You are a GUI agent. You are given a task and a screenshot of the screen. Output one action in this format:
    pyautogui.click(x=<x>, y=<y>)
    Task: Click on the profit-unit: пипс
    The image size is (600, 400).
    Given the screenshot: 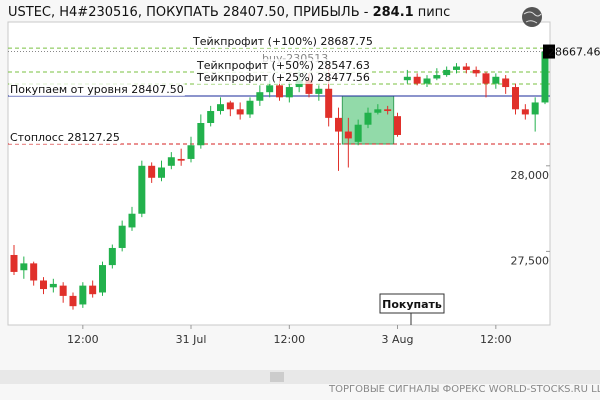 What is the action you would take?
    pyautogui.click(x=434, y=12)
    